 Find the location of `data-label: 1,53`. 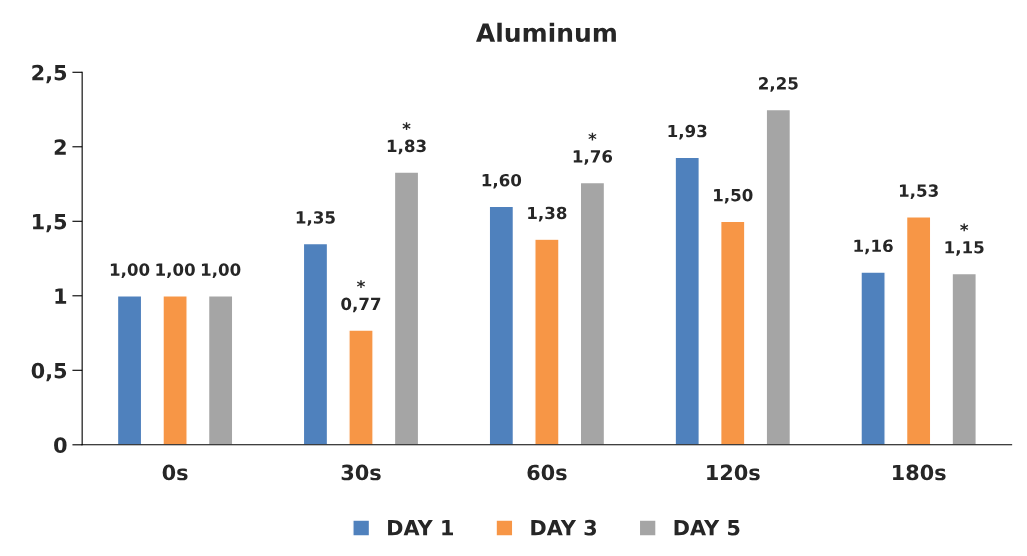

data-label: 1,53 is located at coordinates (918, 192).